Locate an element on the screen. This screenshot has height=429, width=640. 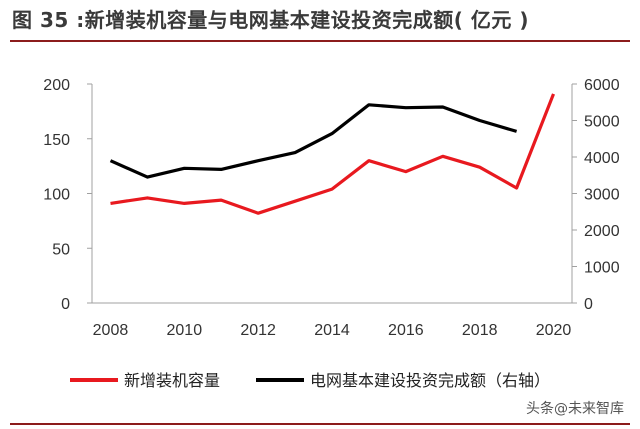
legend: 新增装机容量 电网基本建设投资完成额（右轴） is located at coordinates (310, 380).